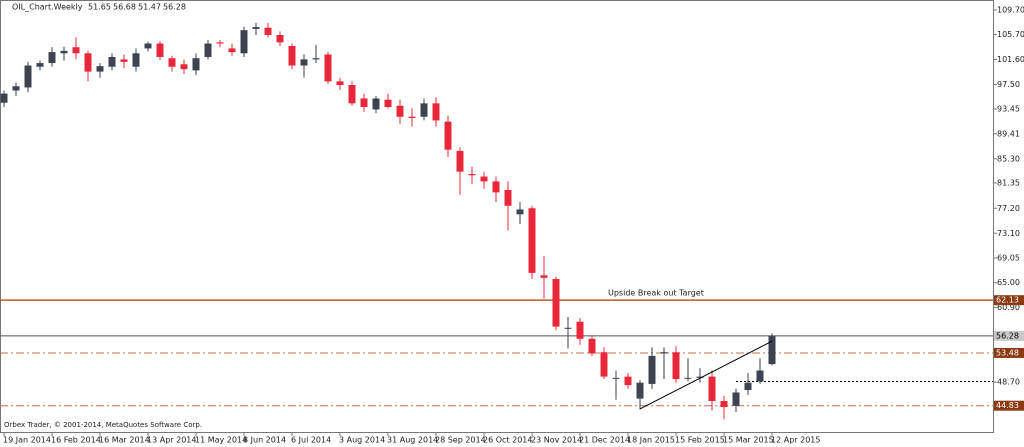 The height and width of the screenshot is (447, 1024). What do you see at coordinates (556, 440) in the screenshot?
I see `x-tick-label: 23 Nov 2014` at bounding box center [556, 440].